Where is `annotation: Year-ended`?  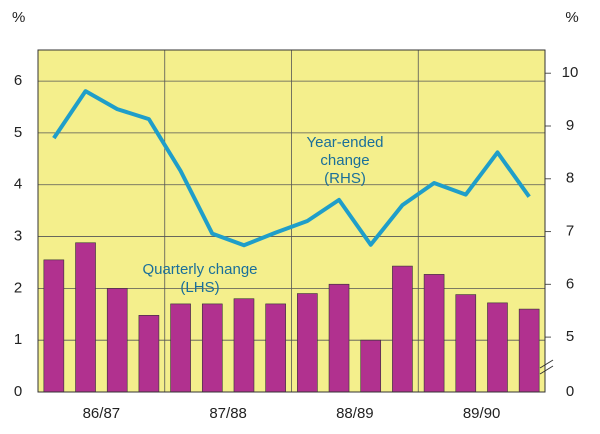
annotation: Year-ended is located at coordinates (344, 142).